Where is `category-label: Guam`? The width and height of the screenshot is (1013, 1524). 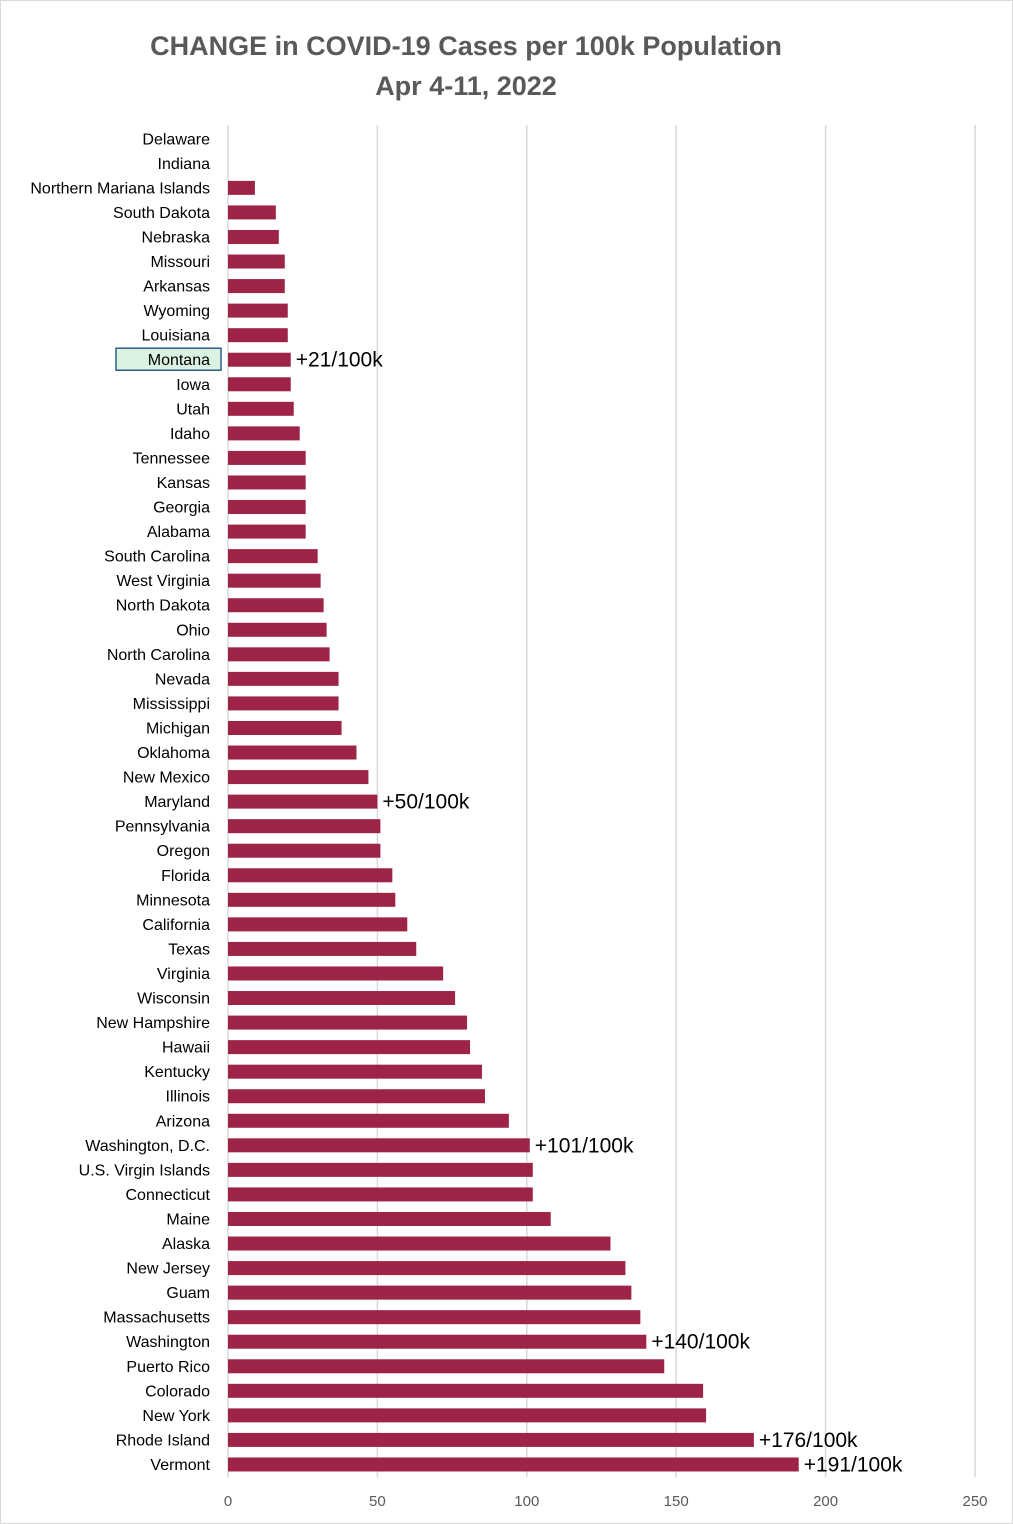
category-label: Guam is located at coordinates (188, 1293).